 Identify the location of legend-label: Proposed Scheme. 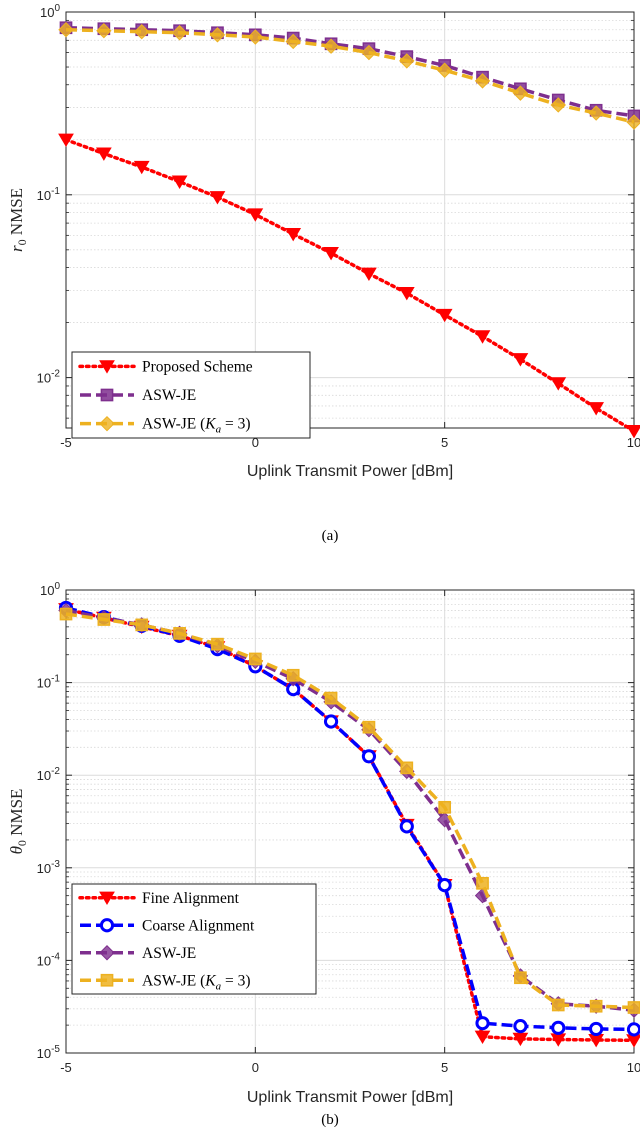
(197, 366).